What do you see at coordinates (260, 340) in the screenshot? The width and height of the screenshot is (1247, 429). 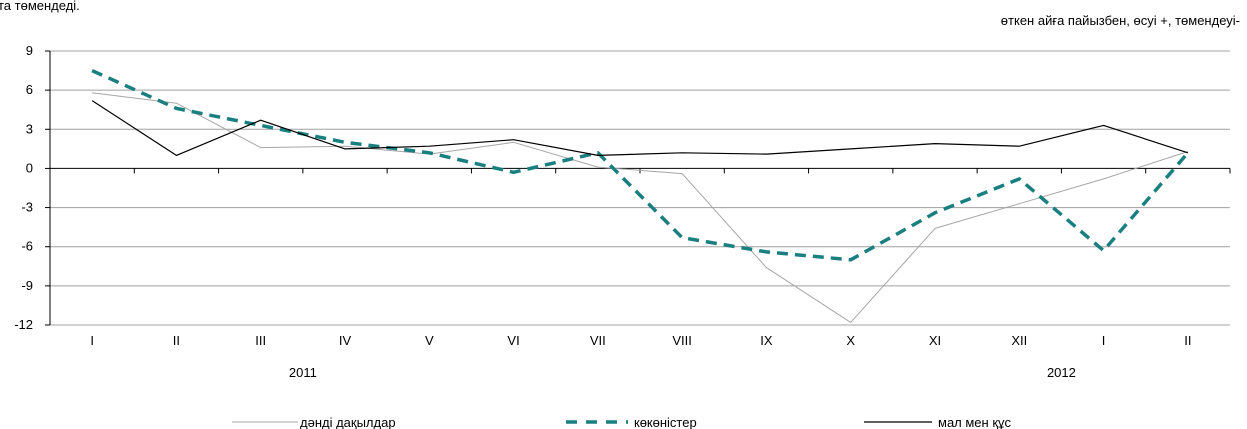 I see `x-tick-label: III` at bounding box center [260, 340].